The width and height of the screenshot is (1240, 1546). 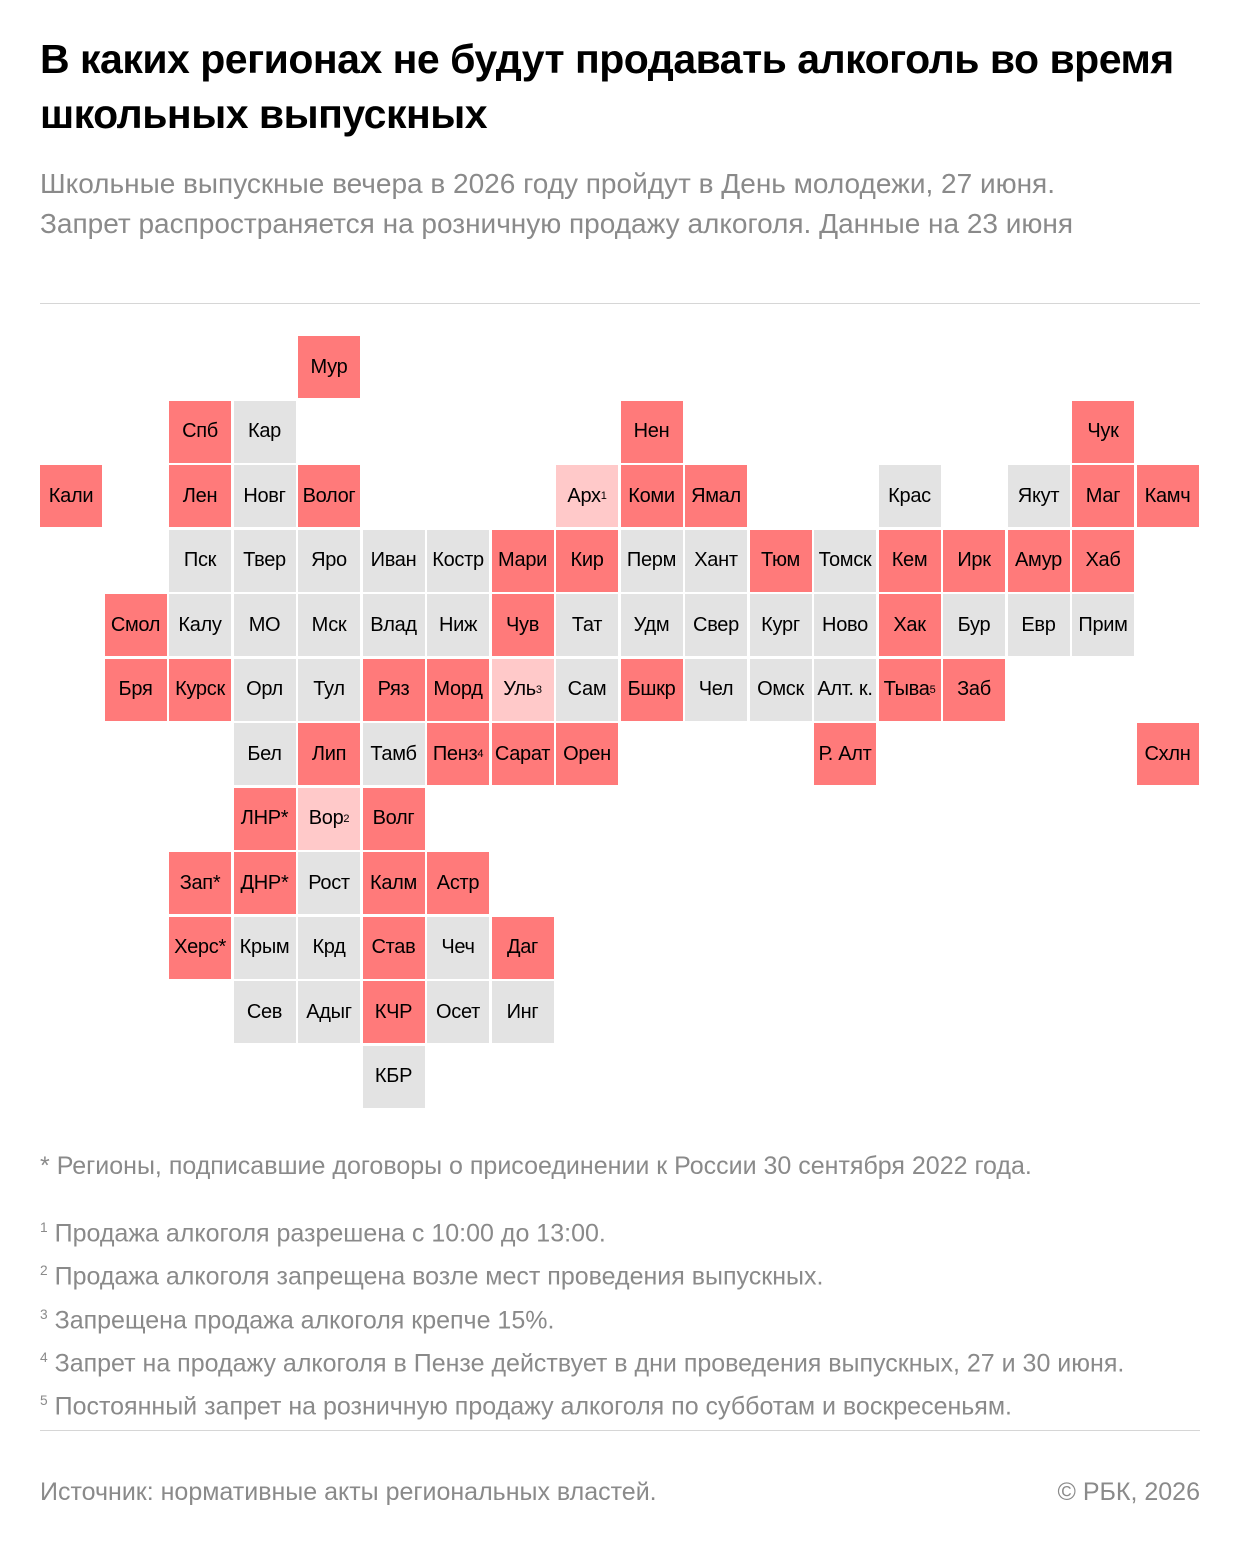 I want to click on region-tile: Якут, so click(x=1038, y=496).